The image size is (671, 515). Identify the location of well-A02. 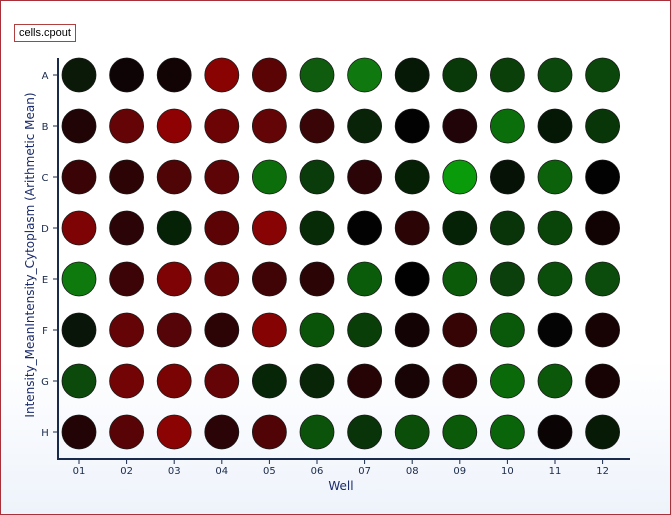
(126, 75).